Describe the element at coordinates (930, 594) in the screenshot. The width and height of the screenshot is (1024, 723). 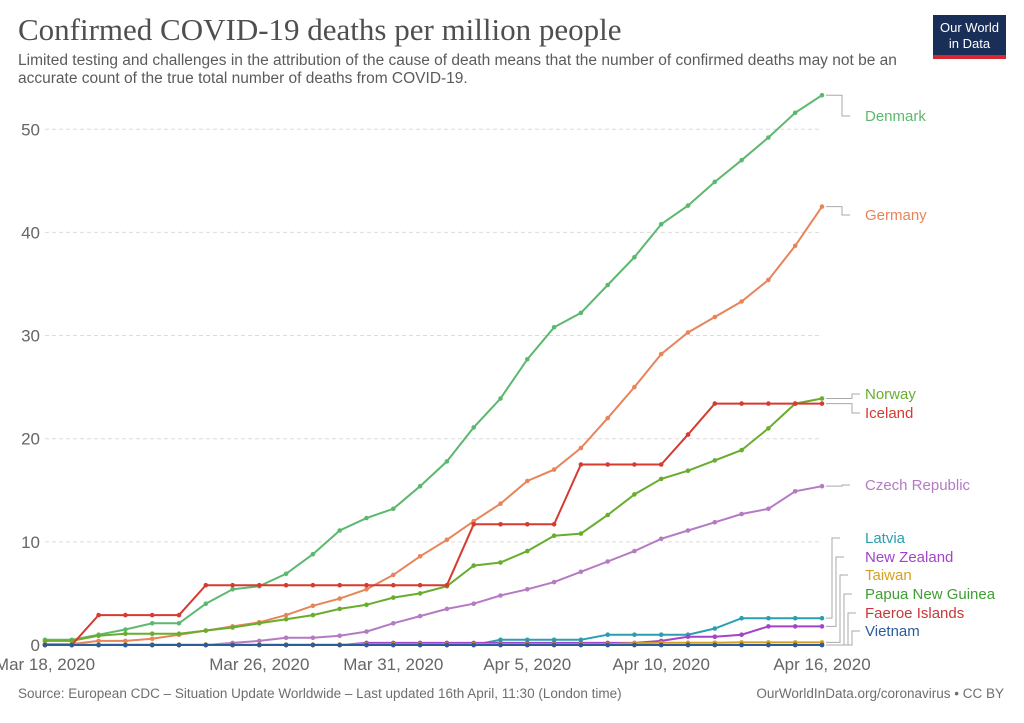
I see `series-label: Papua New Guinea` at that location.